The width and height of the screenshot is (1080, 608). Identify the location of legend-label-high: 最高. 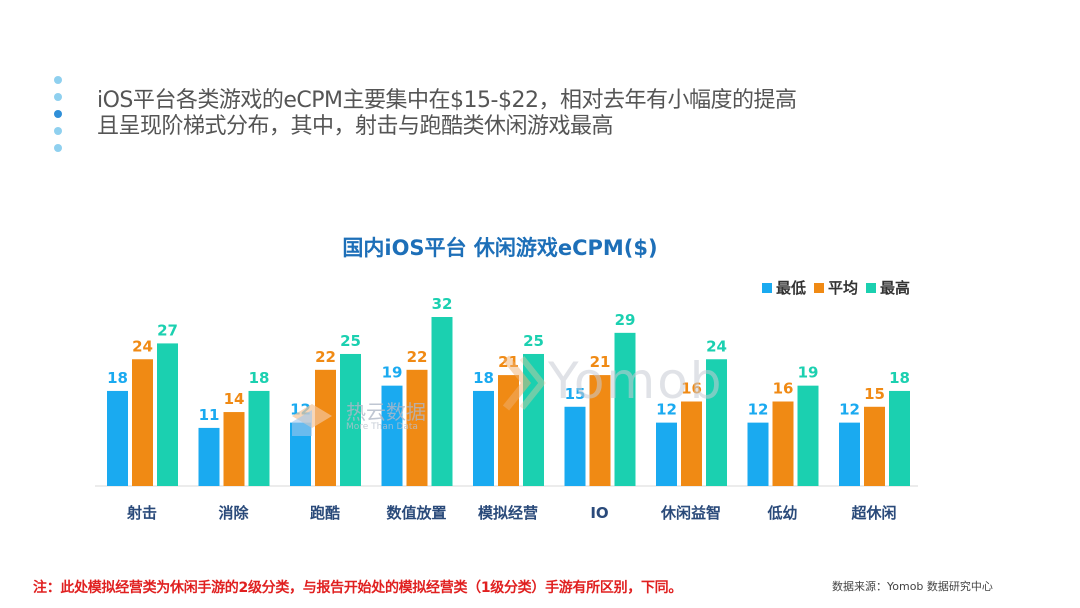
(895, 288).